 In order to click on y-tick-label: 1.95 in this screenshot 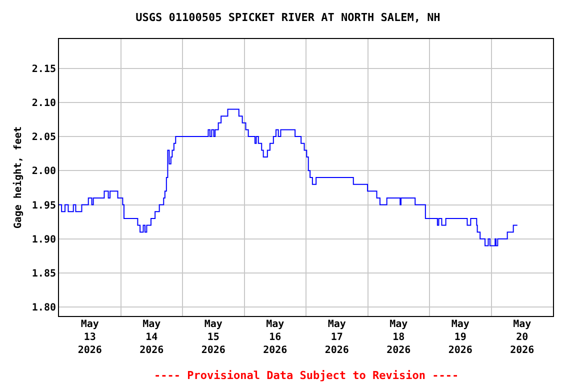, I will do `click(44, 206)`.